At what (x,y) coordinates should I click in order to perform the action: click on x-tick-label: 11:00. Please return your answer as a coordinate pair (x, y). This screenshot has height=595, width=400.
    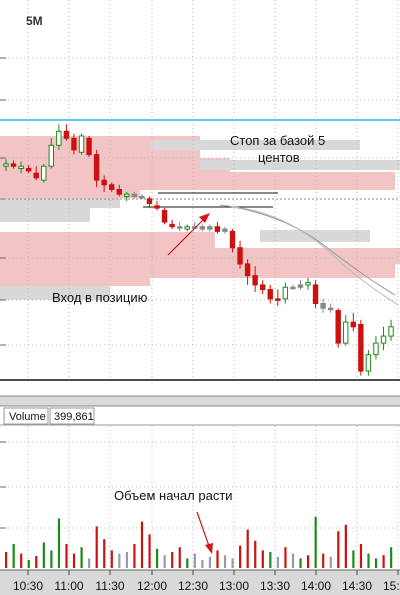
    Looking at the image, I should click on (68, 586).